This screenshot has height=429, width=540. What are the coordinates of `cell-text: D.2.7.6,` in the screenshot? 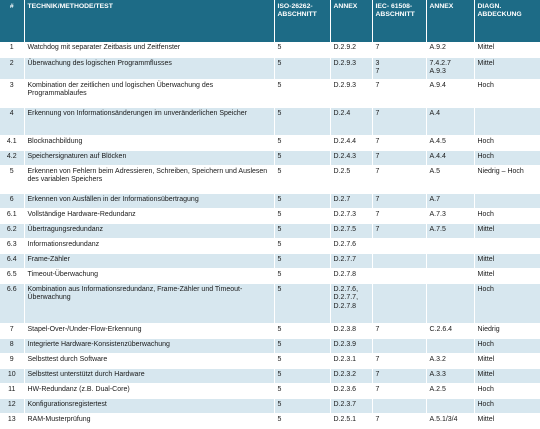 It's located at (346, 289).